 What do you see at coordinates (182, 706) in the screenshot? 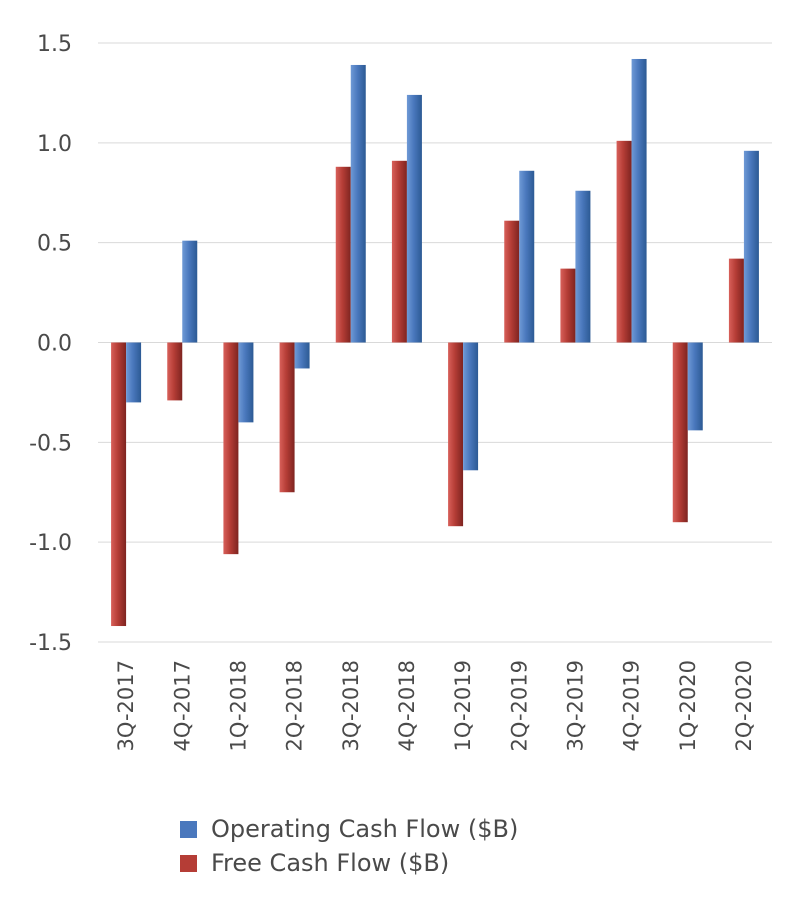
I see `x-tick-label: 4Q-2017` at bounding box center [182, 706].